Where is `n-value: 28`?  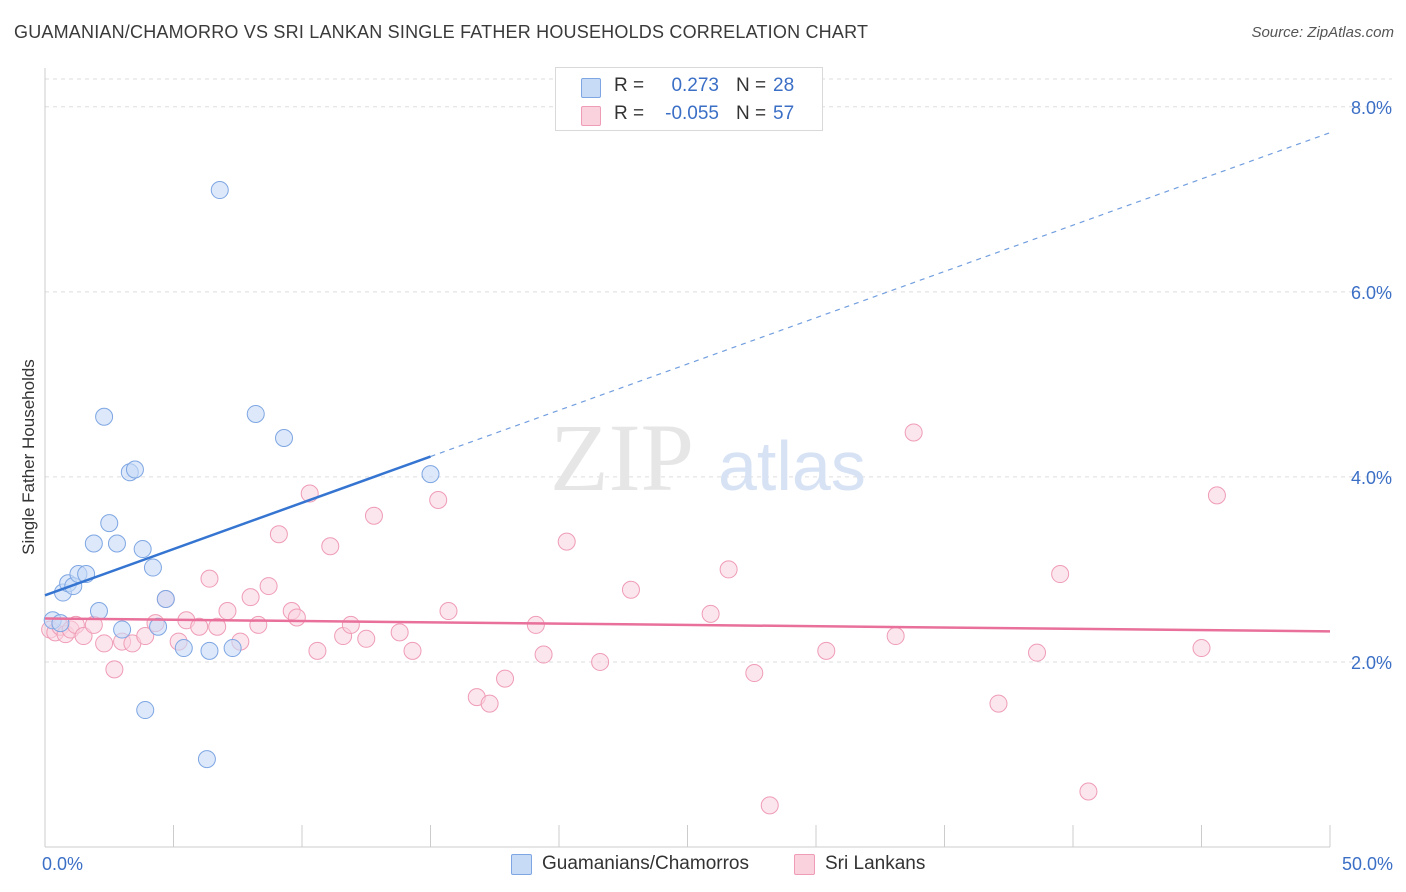 n-value: 28 is located at coordinates (784, 85).